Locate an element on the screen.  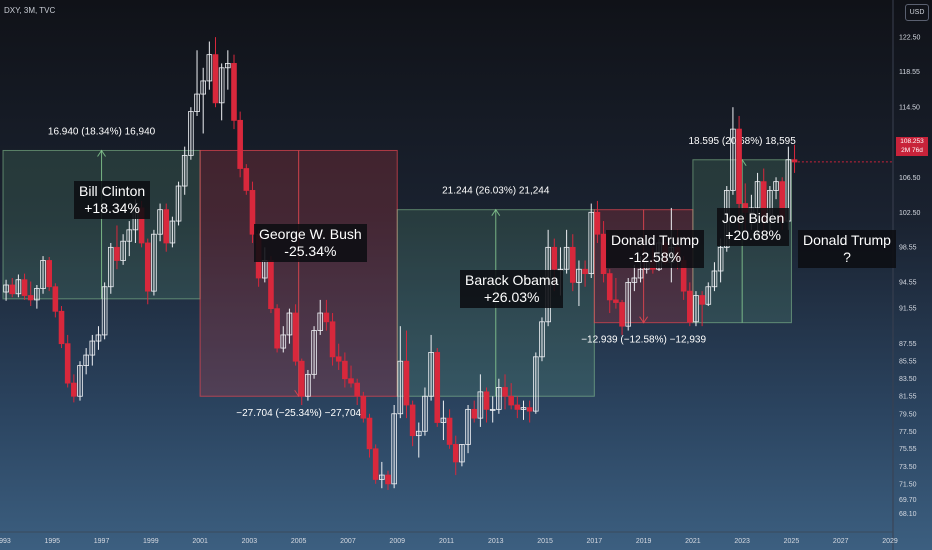
biden-label: Joe Biden +20.68% is located at coordinates (753, 227).